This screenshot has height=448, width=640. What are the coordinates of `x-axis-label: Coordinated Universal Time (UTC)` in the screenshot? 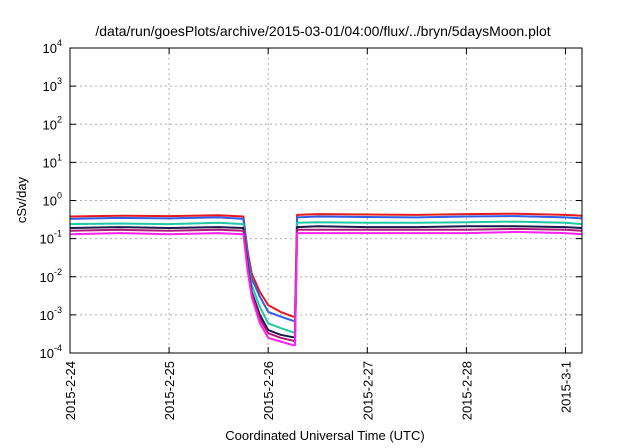 It's located at (324, 435).